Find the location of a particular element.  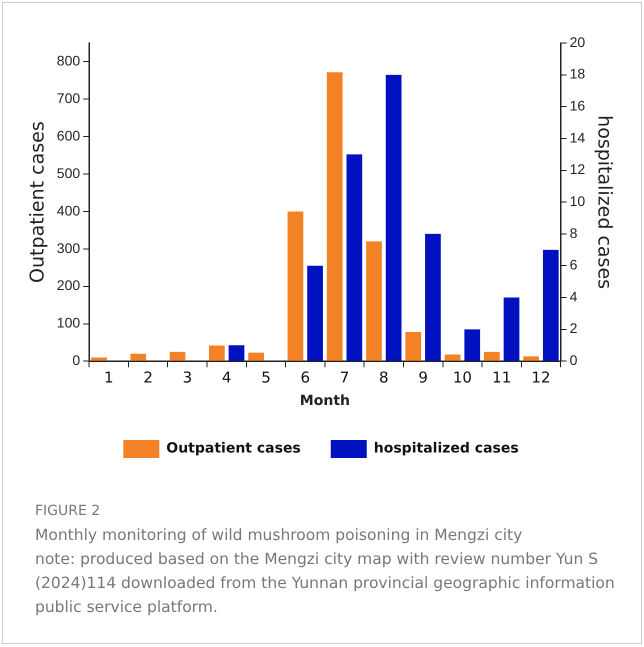

x-tick-label: 1 is located at coordinates (109, 377).